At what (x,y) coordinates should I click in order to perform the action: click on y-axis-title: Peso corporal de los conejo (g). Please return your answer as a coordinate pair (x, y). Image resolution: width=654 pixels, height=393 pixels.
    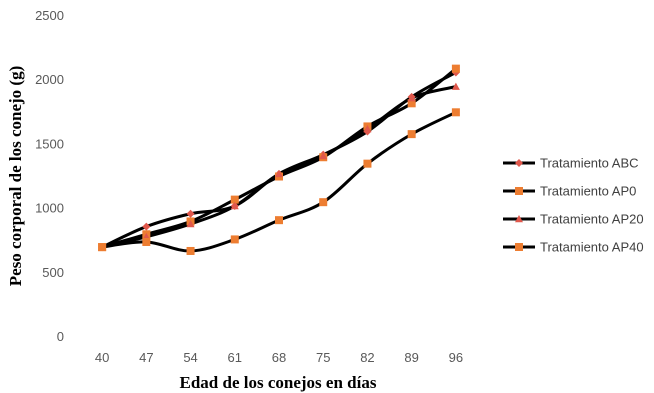
    Looking at the image, I should click on (15, 176).